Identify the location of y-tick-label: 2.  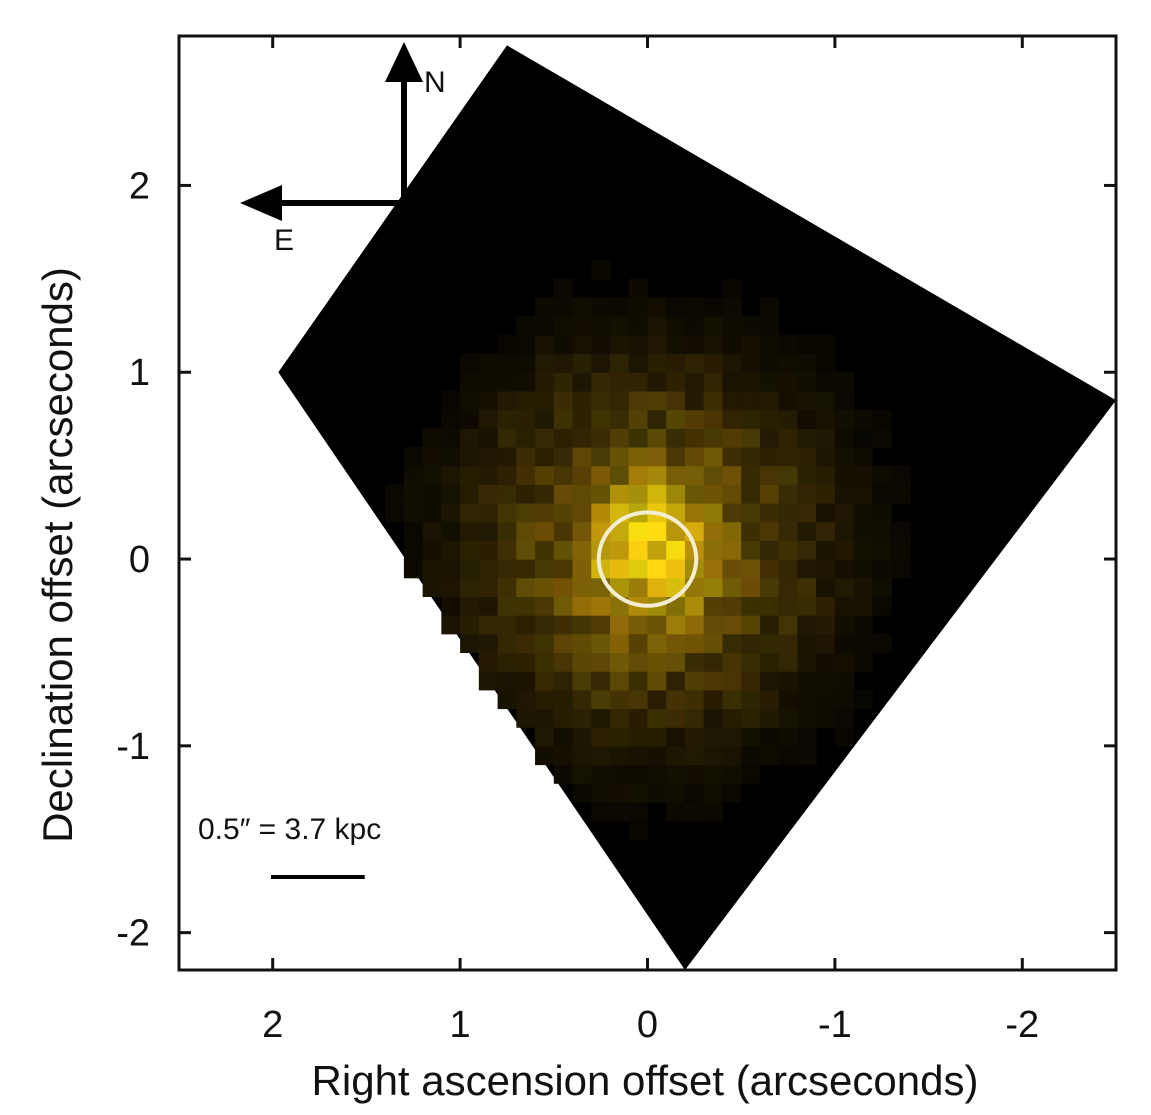
(139, 186).